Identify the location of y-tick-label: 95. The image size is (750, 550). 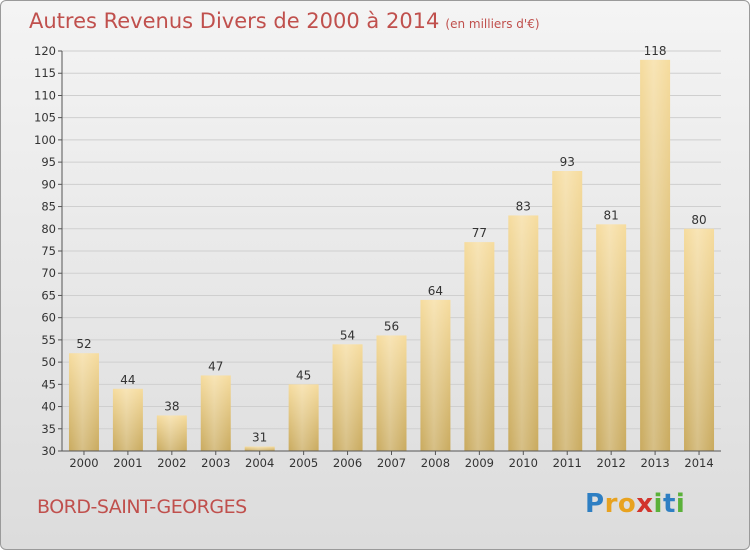
(48, 162).